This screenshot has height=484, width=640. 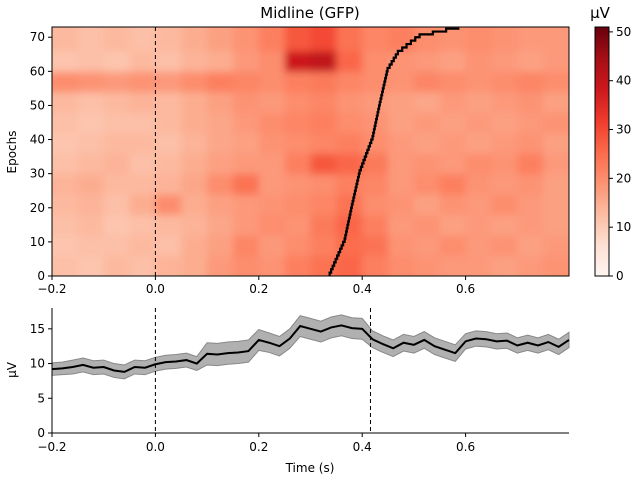 I want to click on y-tick-label: 50, so click(x=37, y=105).